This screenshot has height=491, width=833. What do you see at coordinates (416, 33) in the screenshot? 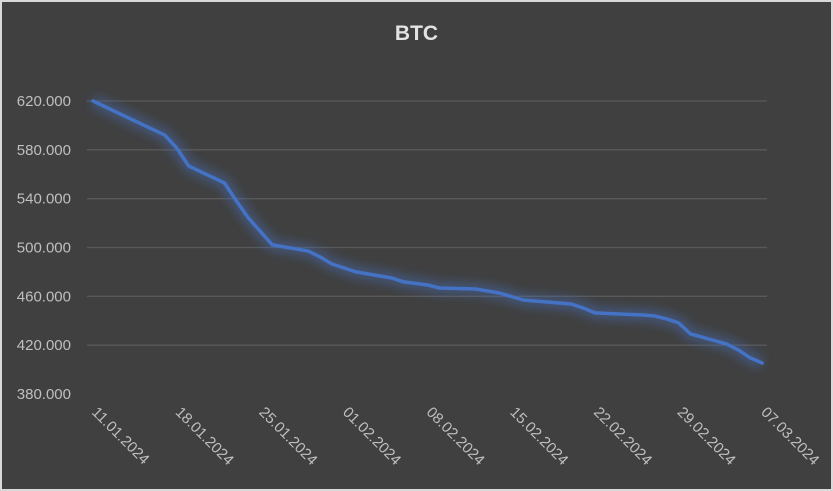
I see `chart-title: BTC` at bounding box center [416, 33].